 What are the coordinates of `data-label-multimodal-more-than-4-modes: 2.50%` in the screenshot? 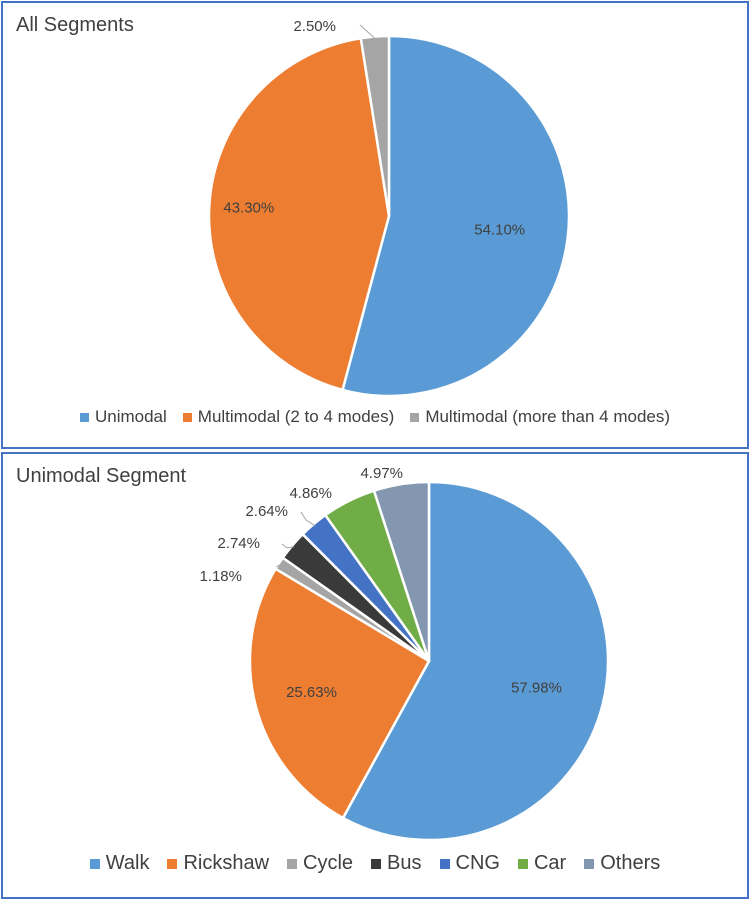 It's located at (314, 26).